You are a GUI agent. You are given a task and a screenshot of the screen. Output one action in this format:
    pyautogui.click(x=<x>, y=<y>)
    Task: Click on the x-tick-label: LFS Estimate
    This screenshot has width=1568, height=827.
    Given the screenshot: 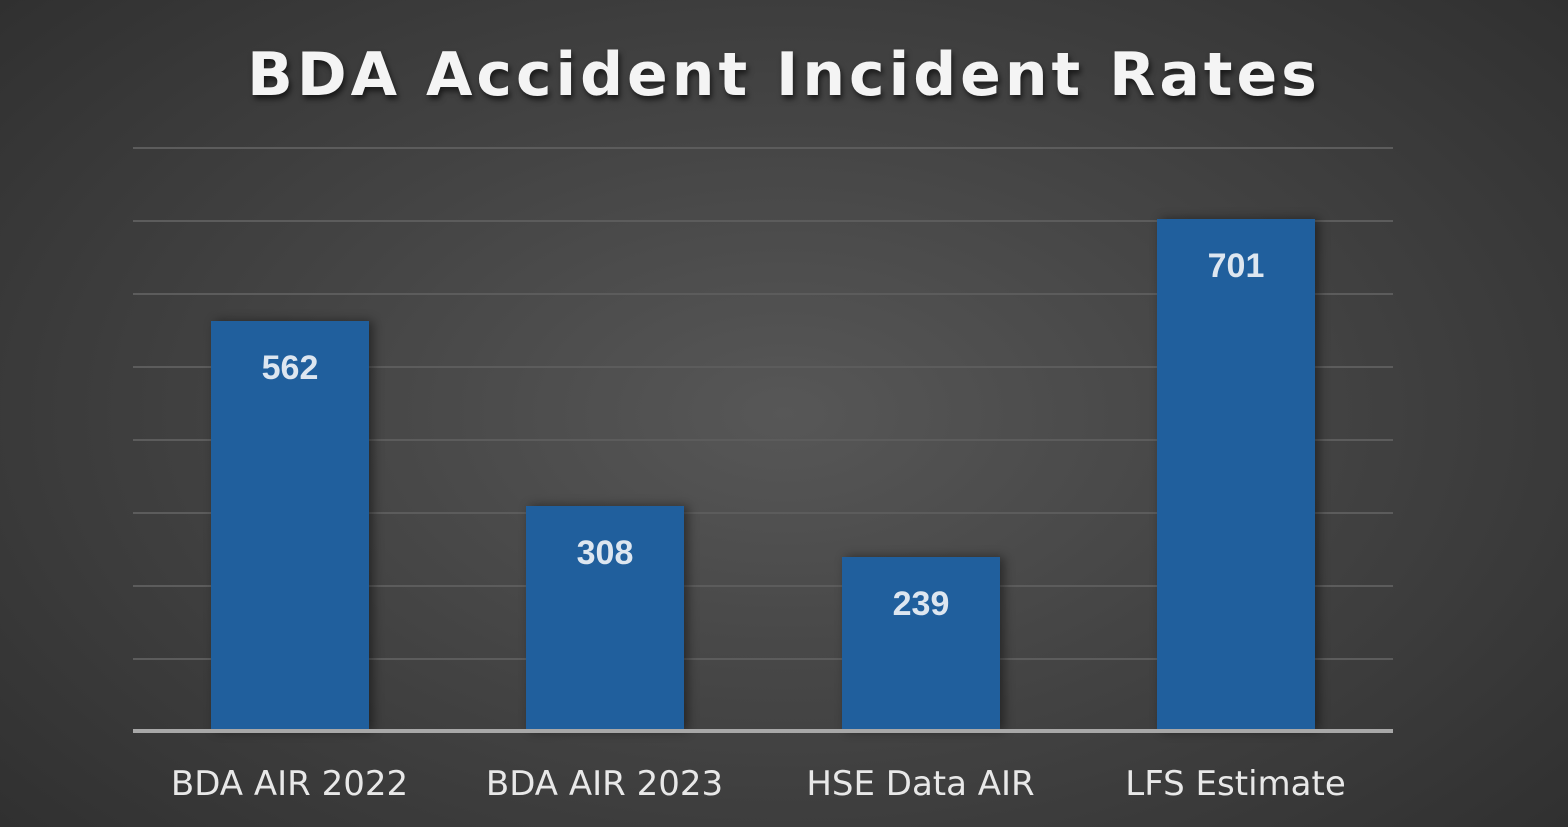 What is the action you would take?
    pyautogui.click(x=1235, y=784)
    